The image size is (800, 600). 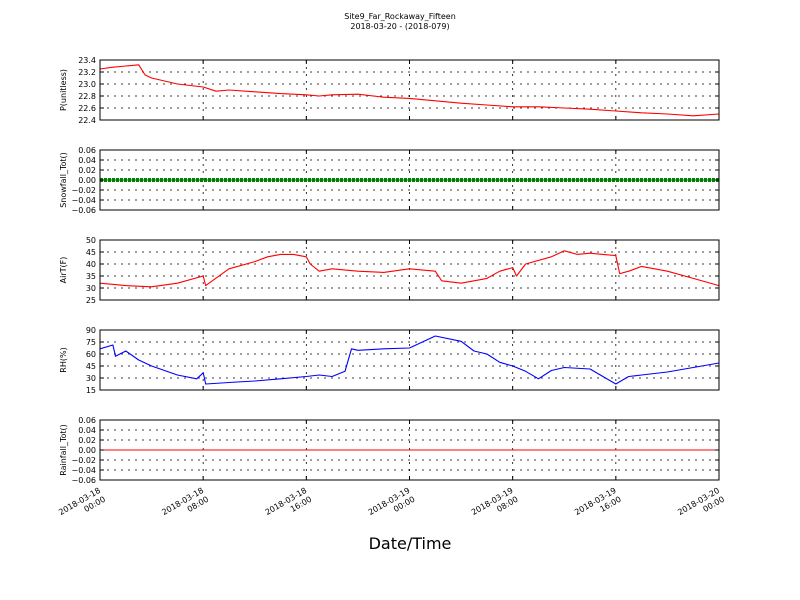 I want to click on panel1-ytick-label: 22.4, so click(x=87, y=120).